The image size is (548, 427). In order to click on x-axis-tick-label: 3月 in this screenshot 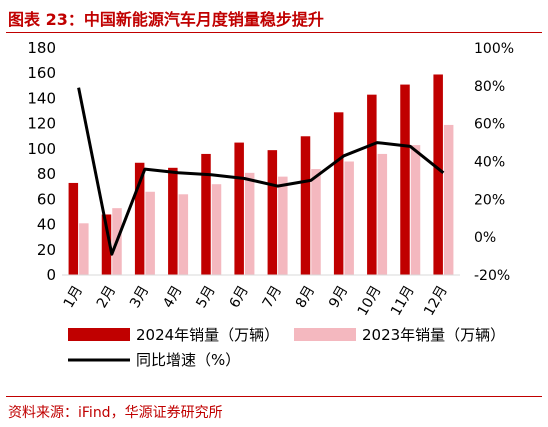, I will do `click(139, 297)`.